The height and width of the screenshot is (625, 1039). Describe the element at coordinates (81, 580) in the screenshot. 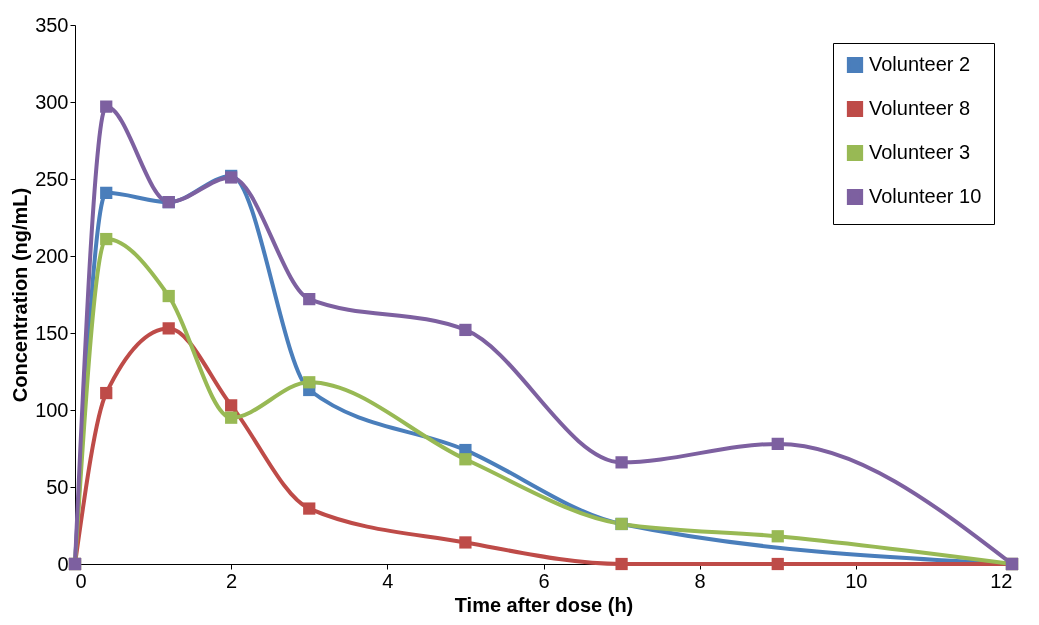

I see `x-tick-label: 0` at that location.